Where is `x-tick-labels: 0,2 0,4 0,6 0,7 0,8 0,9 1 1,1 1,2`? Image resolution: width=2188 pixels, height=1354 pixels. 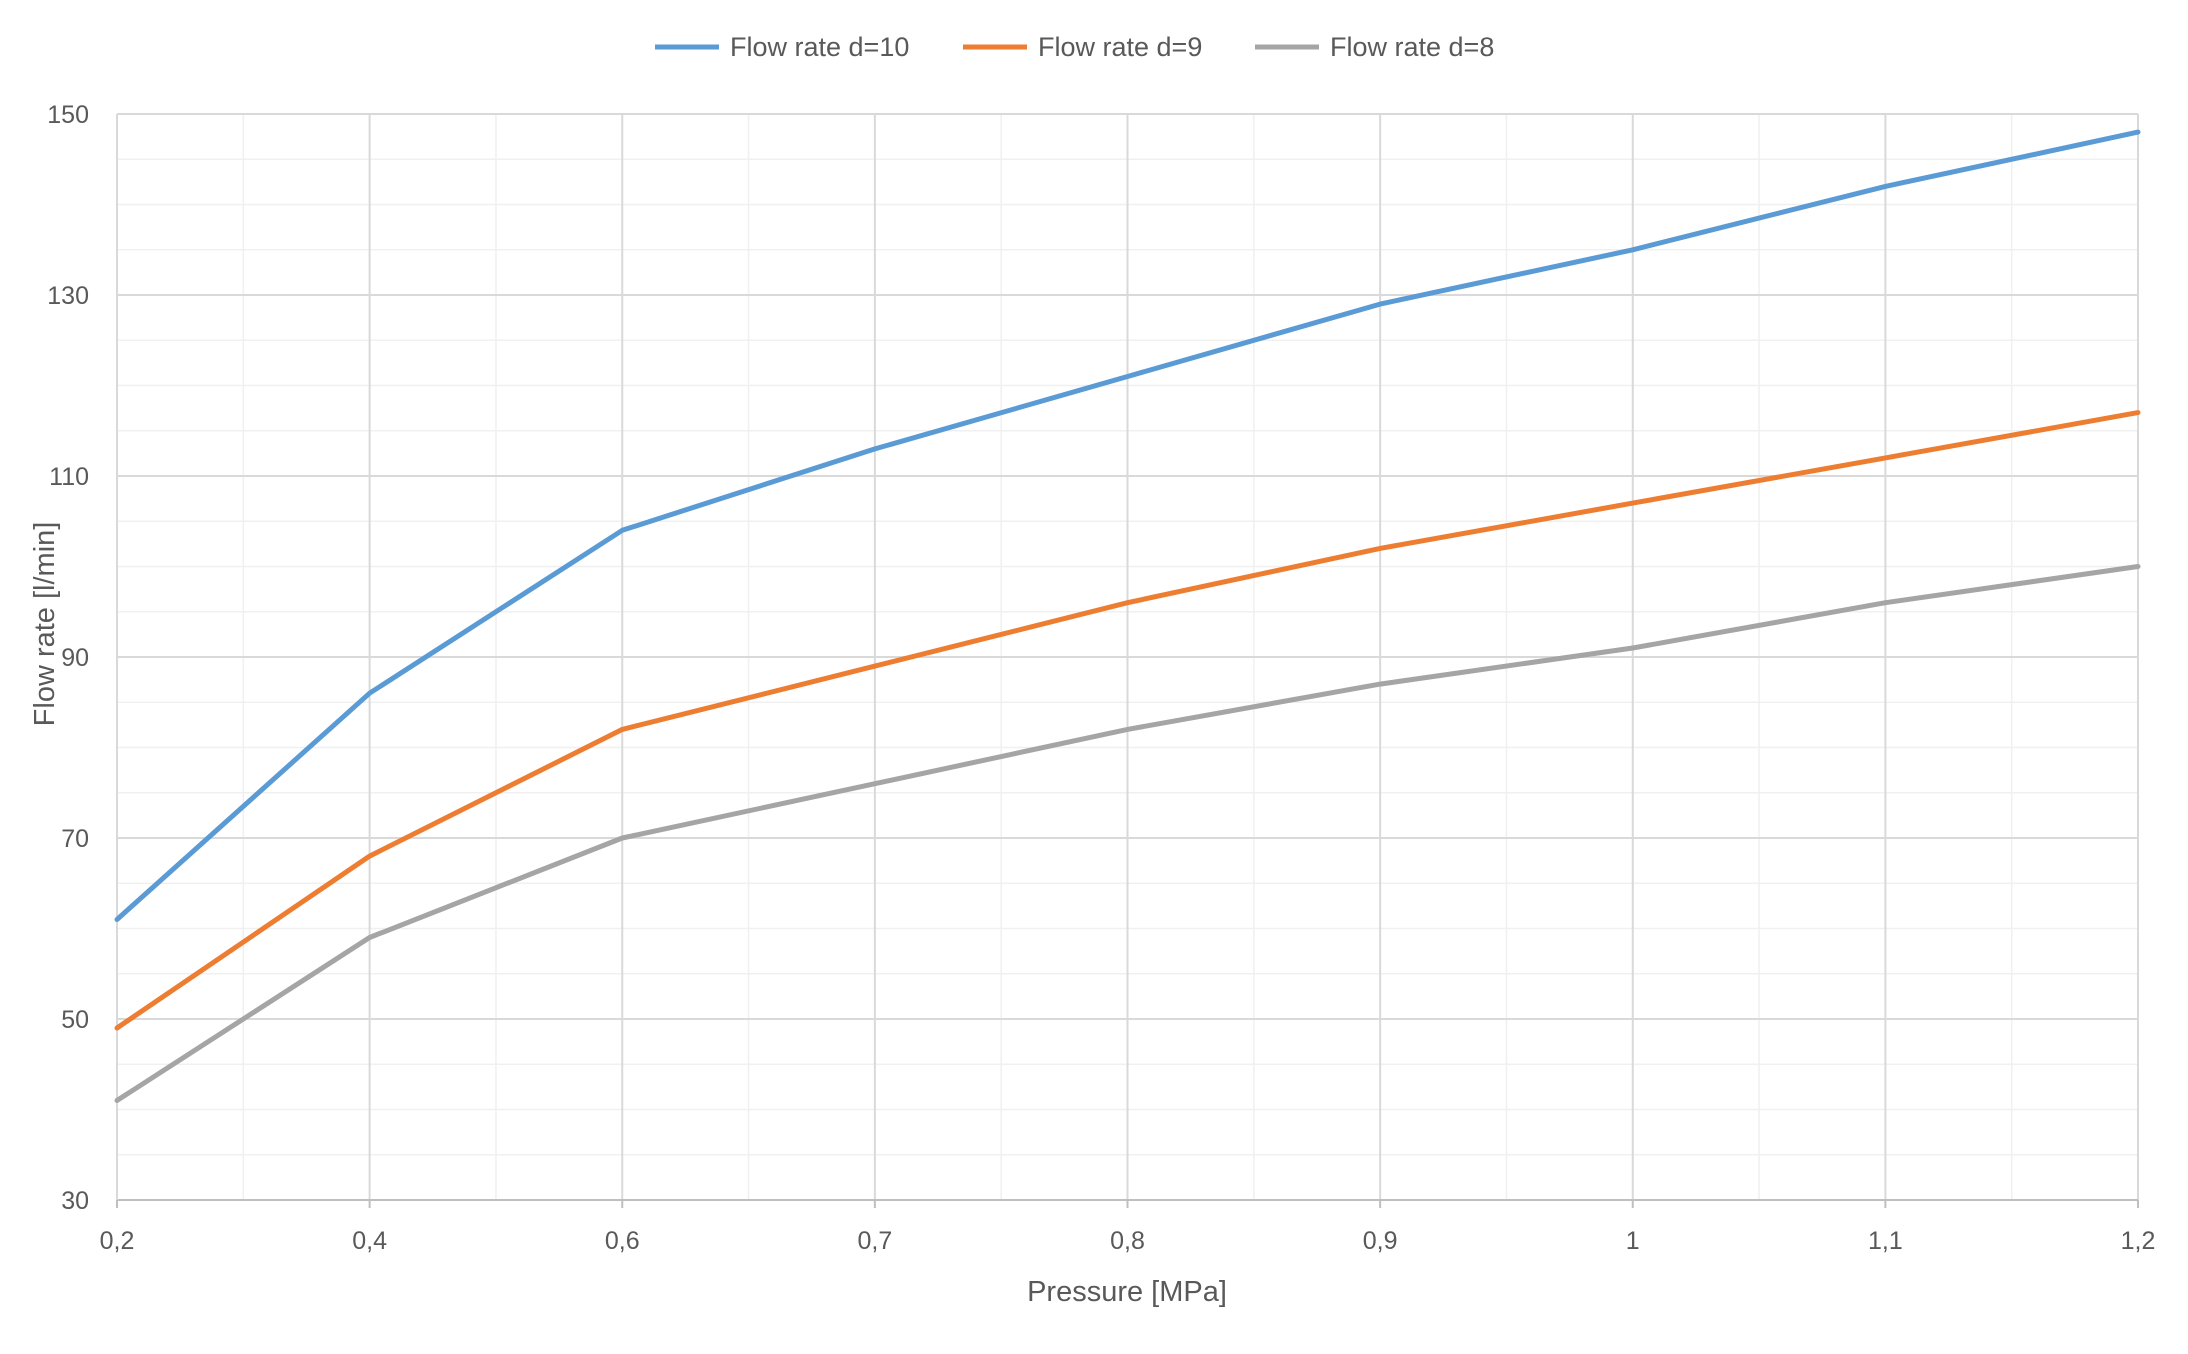
x-tick-labels: 0,2 0,4 0,6 0,7 0,8 0,9 1 1,1 1,2 is located at coordinates (1128, 1241).